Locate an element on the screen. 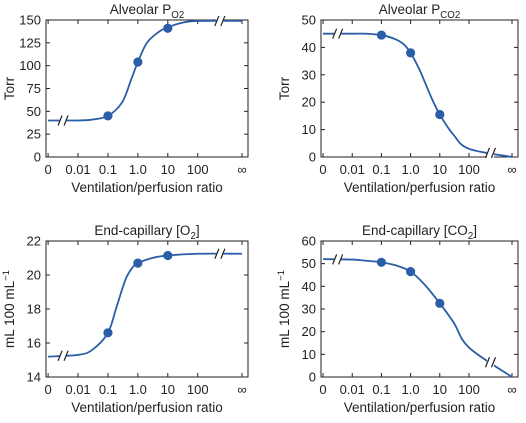 The width and height of the screenshot is (526, 423). y-tick-label: 22 is located at coordinates (34, 241).